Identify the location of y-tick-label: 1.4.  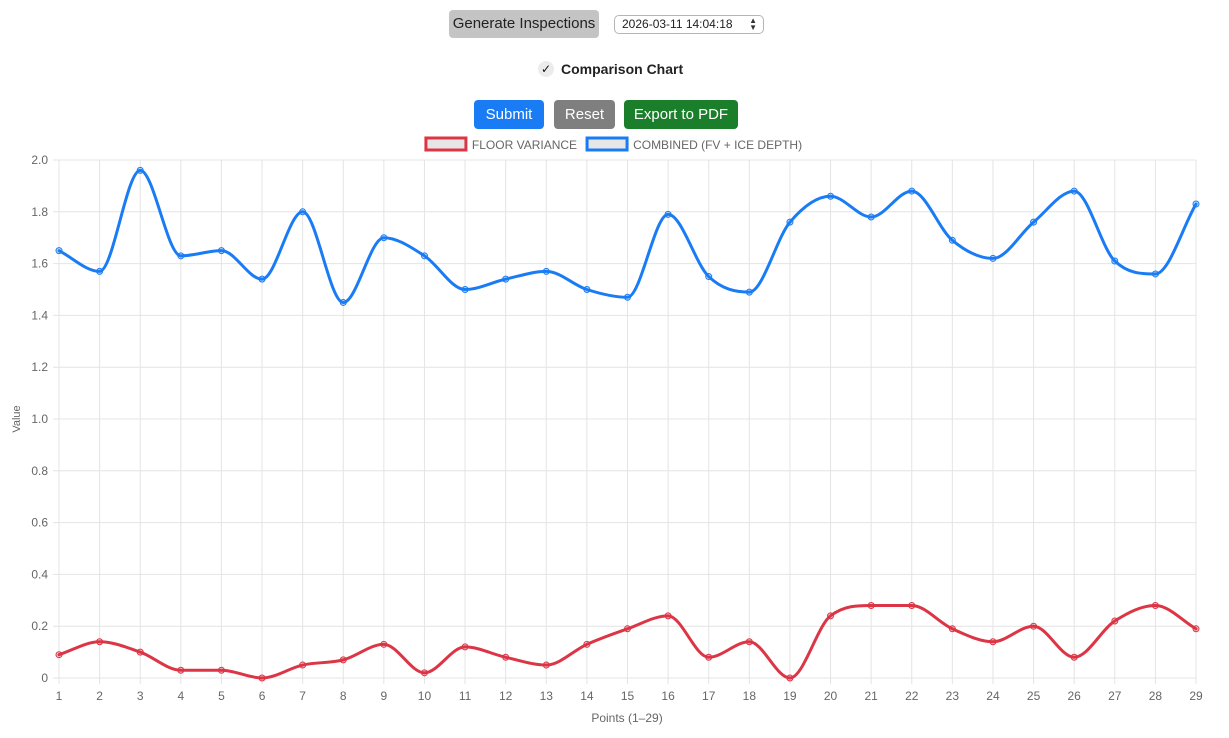
(39, 315).